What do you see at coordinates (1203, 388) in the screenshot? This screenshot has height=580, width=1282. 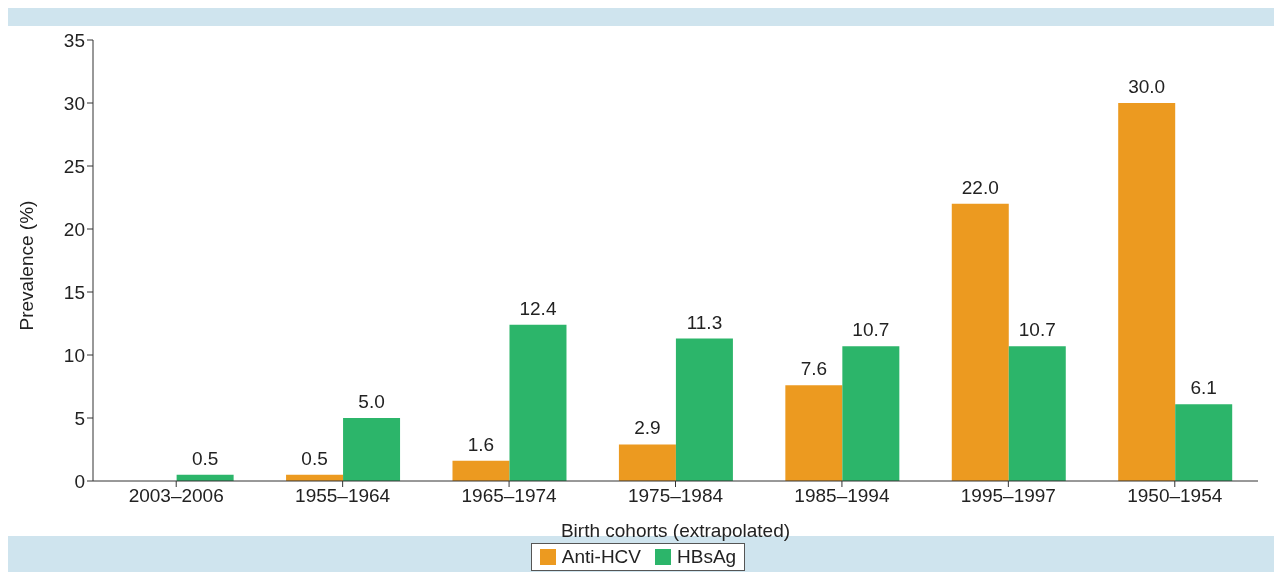 I see `data-label: 6.1` at bounding box center [1203, 388].